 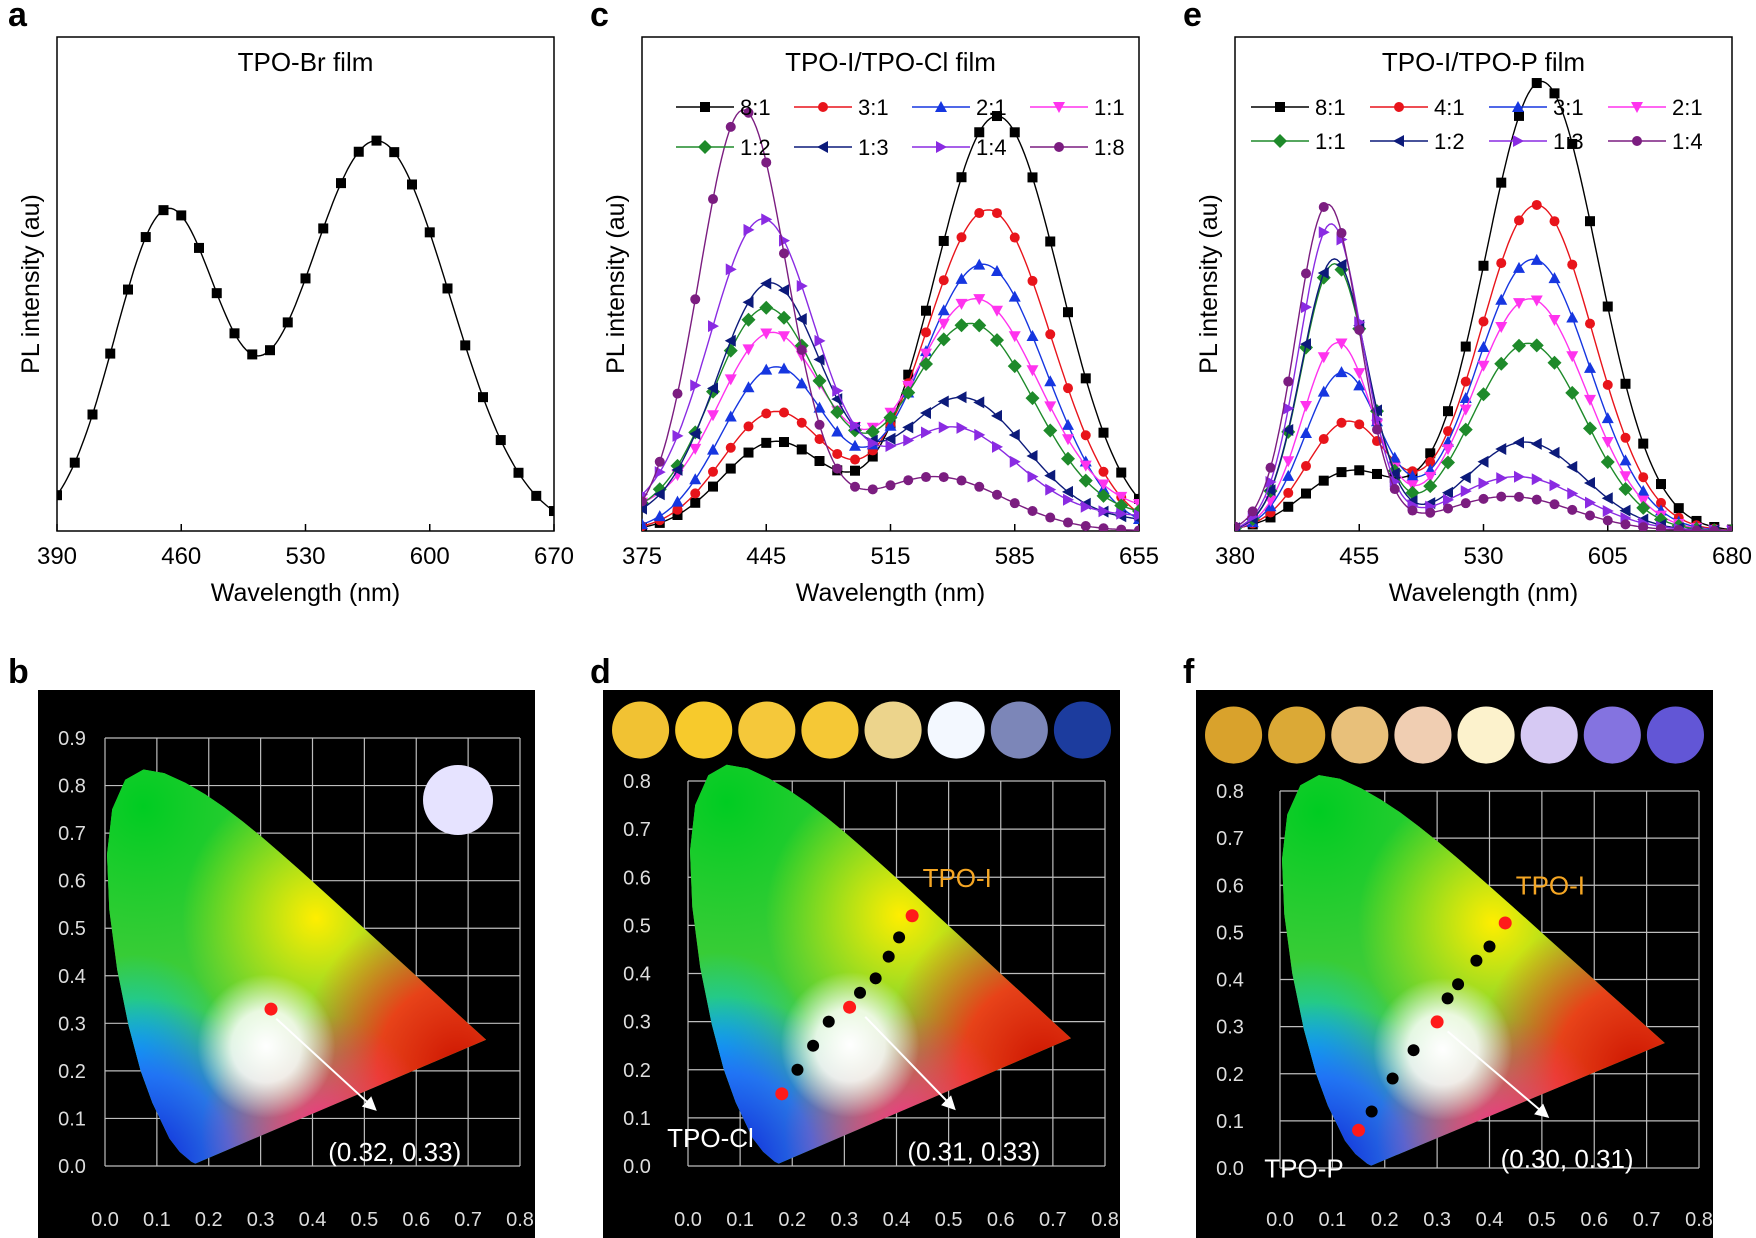 What do you see at coordinates (520, 1220) in the screenshot?
I see `x-tick-label: 0.8` at bounding box center [520, 1220].